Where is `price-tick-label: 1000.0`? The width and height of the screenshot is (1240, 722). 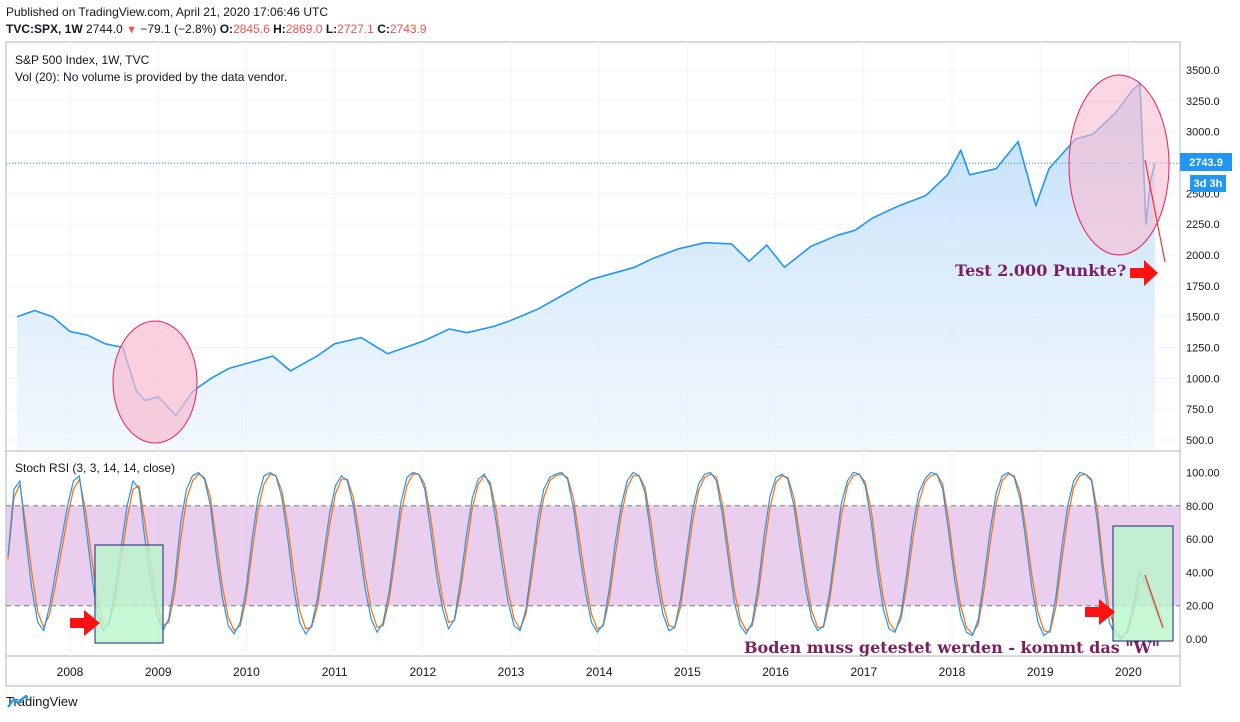 price-tick-label: 1000.0 is located at coordinates (1203, 379).